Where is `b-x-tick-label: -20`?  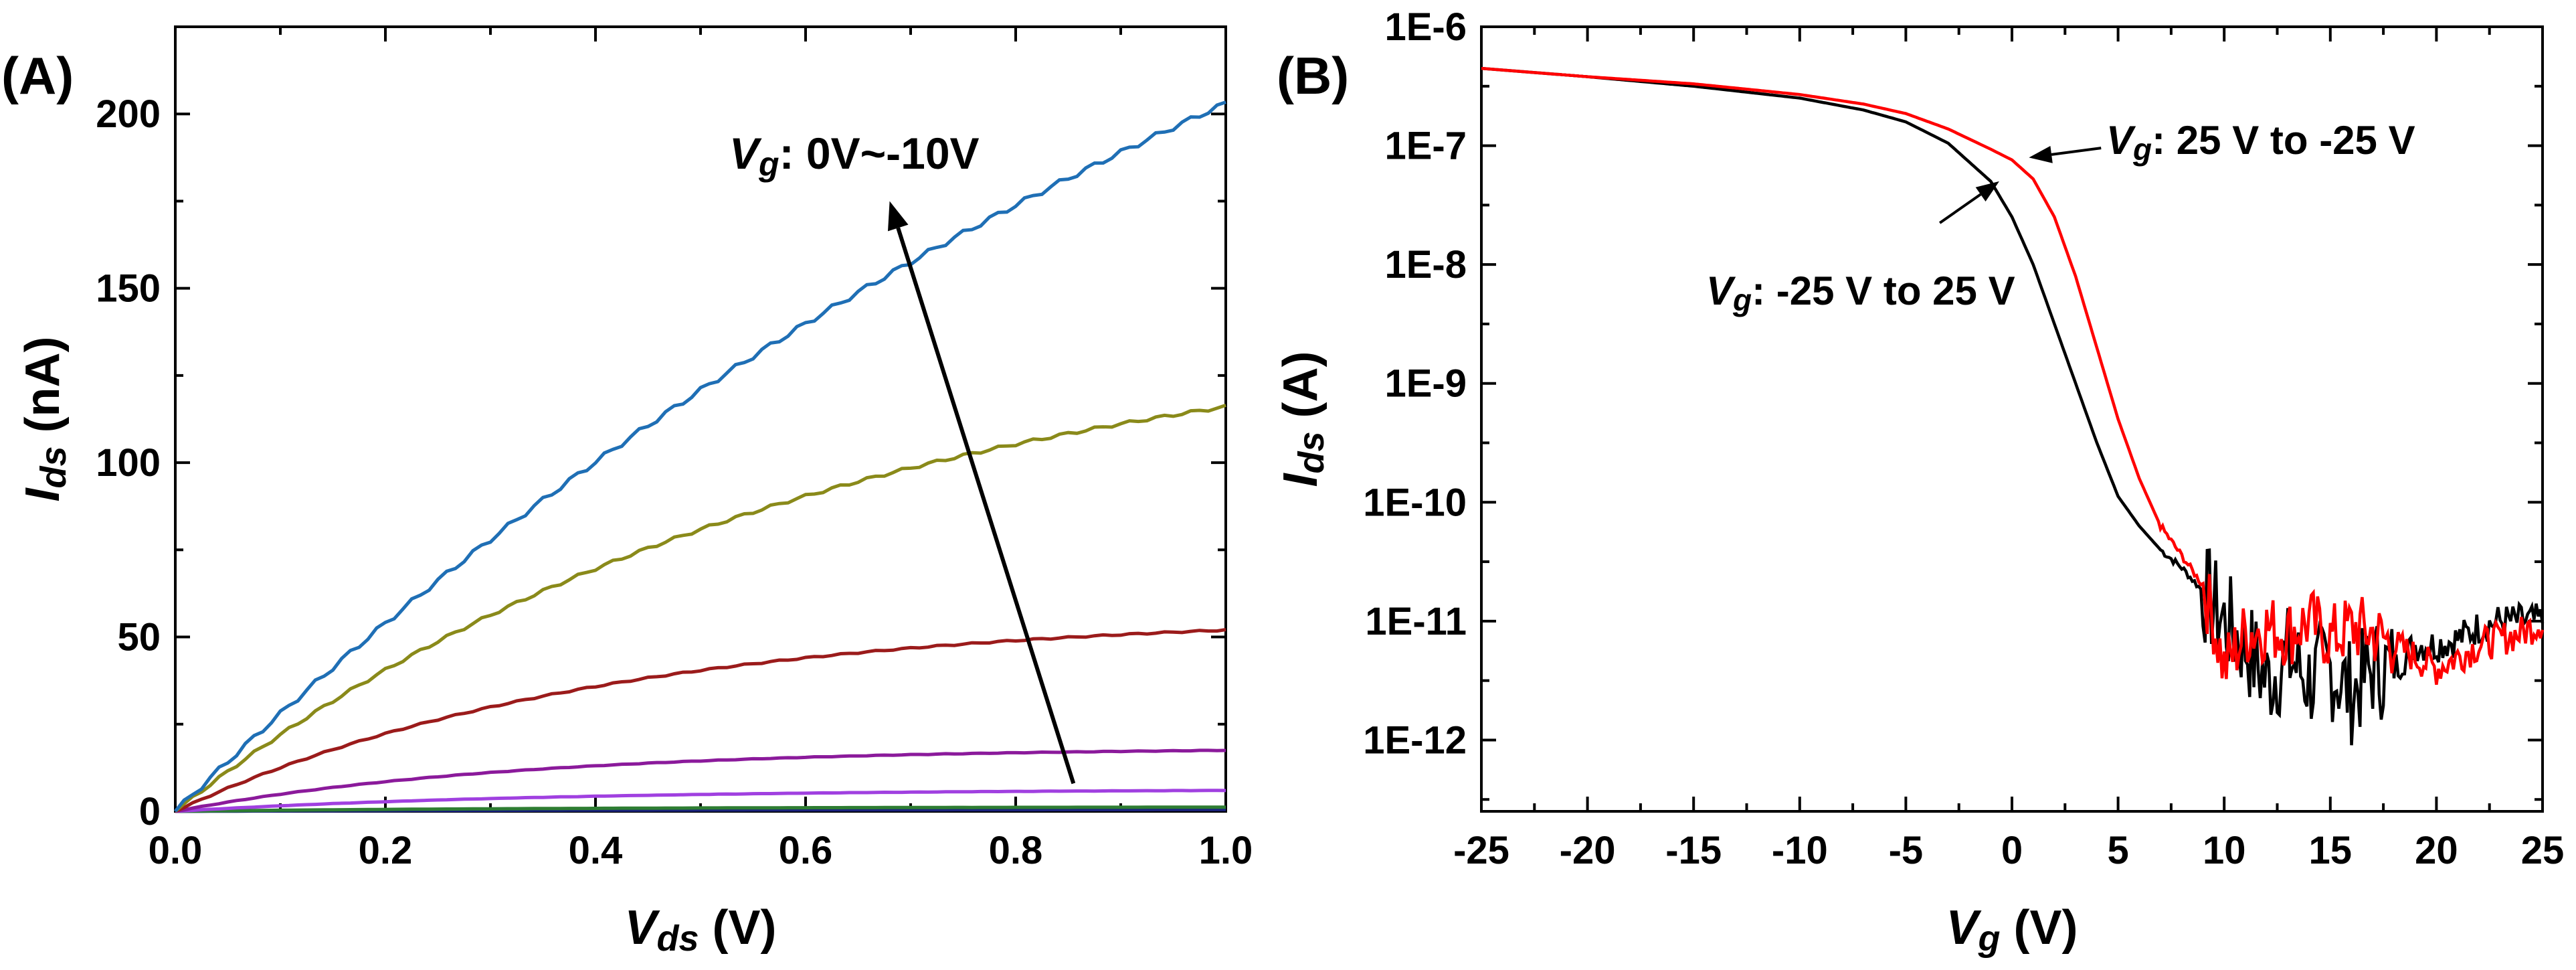 b-x-tick-label: -20 is located at coordinates (1588, 851).